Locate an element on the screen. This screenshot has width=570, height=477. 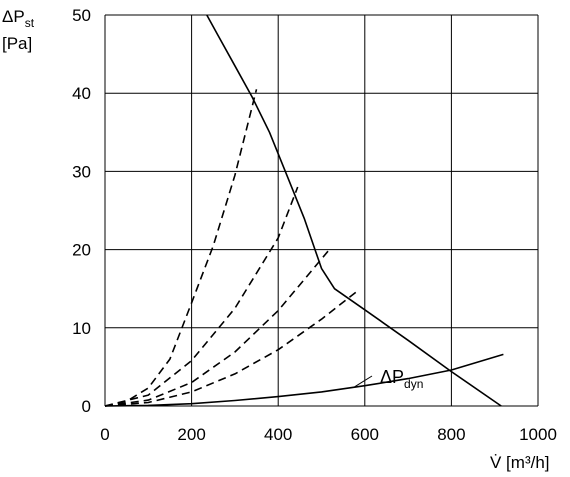
x-tick-label-800: 800 is located at coordinates (451, 434).